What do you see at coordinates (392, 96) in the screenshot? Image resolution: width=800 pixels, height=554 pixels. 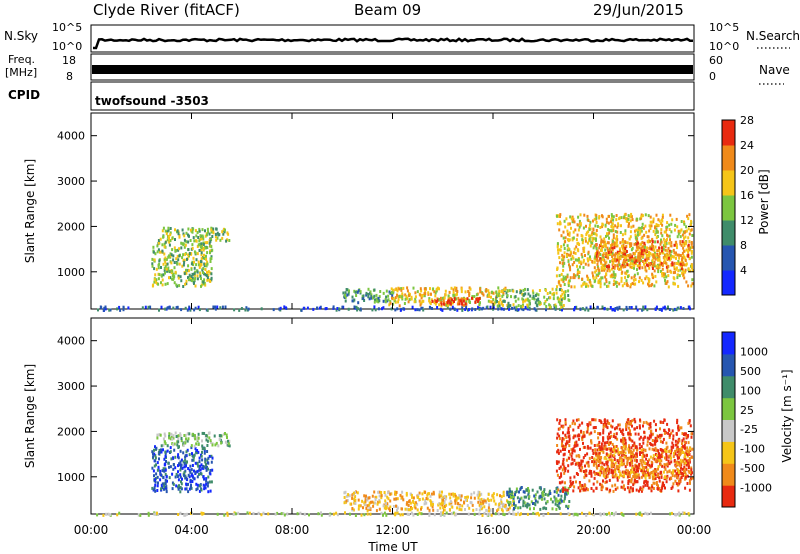 I see `cpid-frame` at bounding box center [392, 96].